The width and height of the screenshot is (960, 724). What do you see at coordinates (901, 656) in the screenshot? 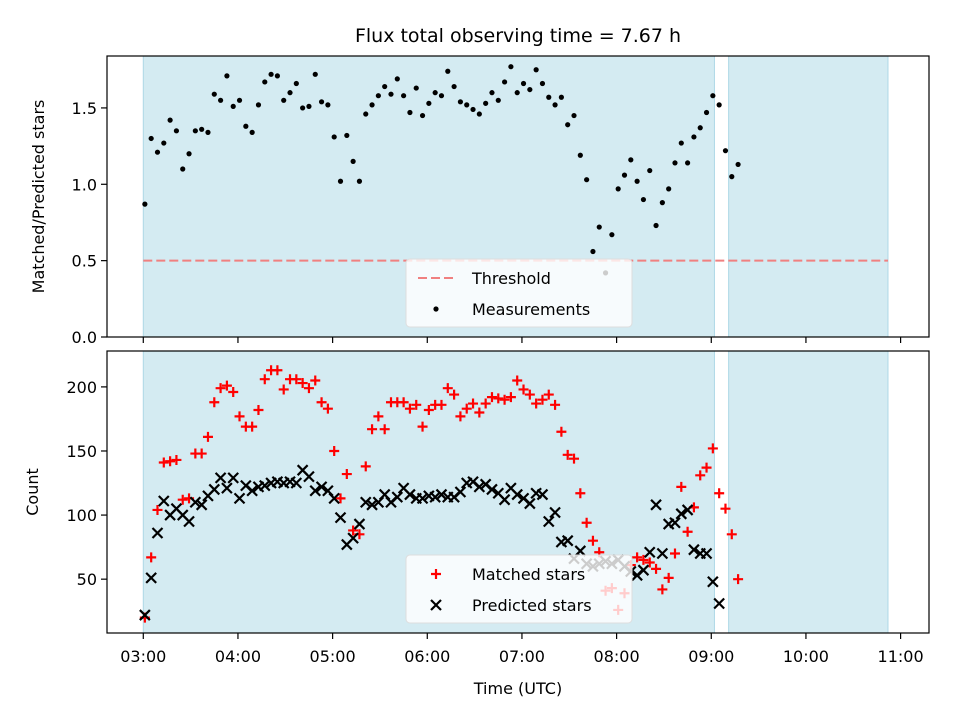
I see `x-tick-label: 11:00` at bounding box center [901, 656].